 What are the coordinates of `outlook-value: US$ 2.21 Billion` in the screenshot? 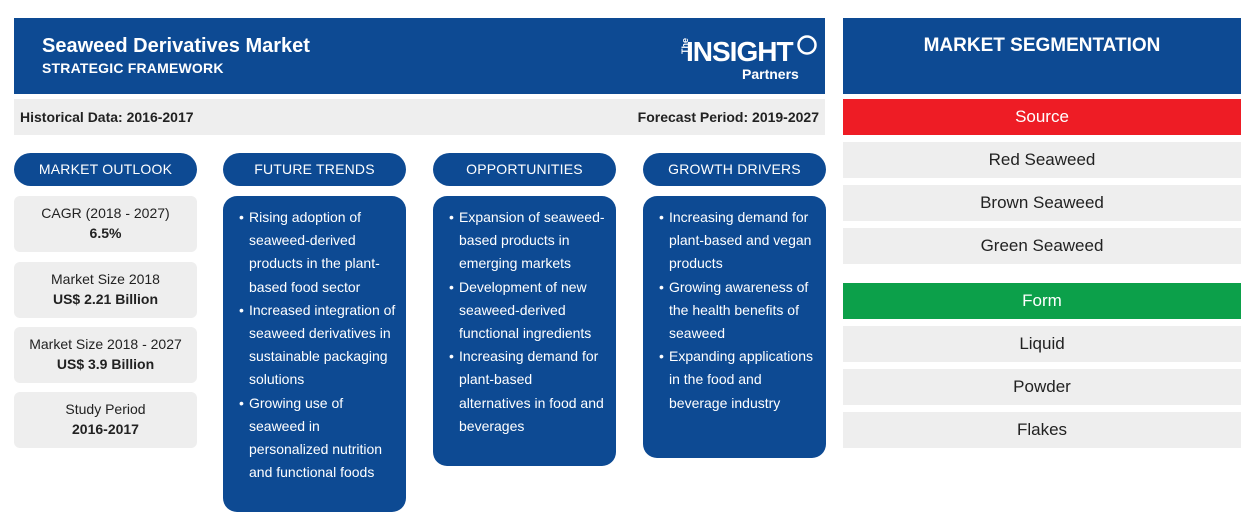 It's located at (105, 299).